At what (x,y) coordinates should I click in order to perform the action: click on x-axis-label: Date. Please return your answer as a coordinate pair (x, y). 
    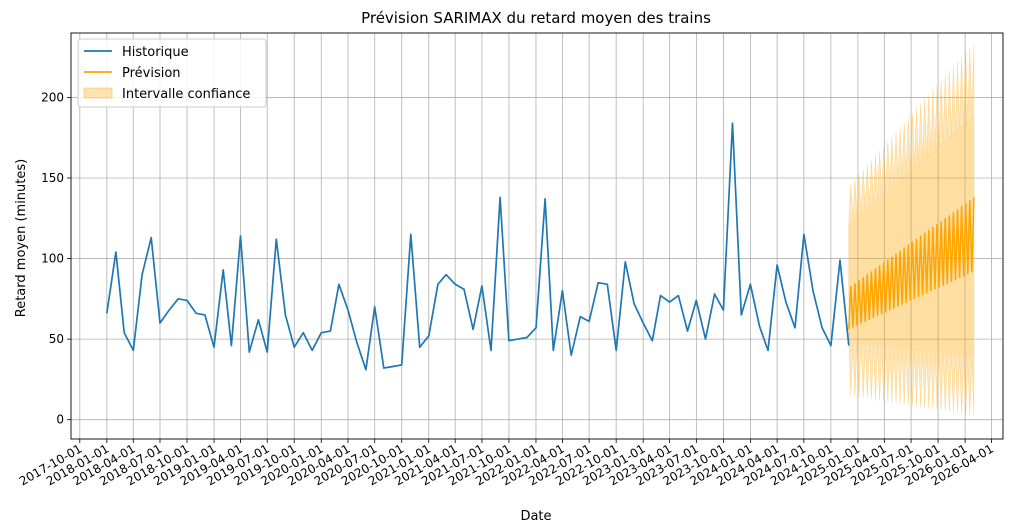
    Looking at the image, I should click on (535, 516).